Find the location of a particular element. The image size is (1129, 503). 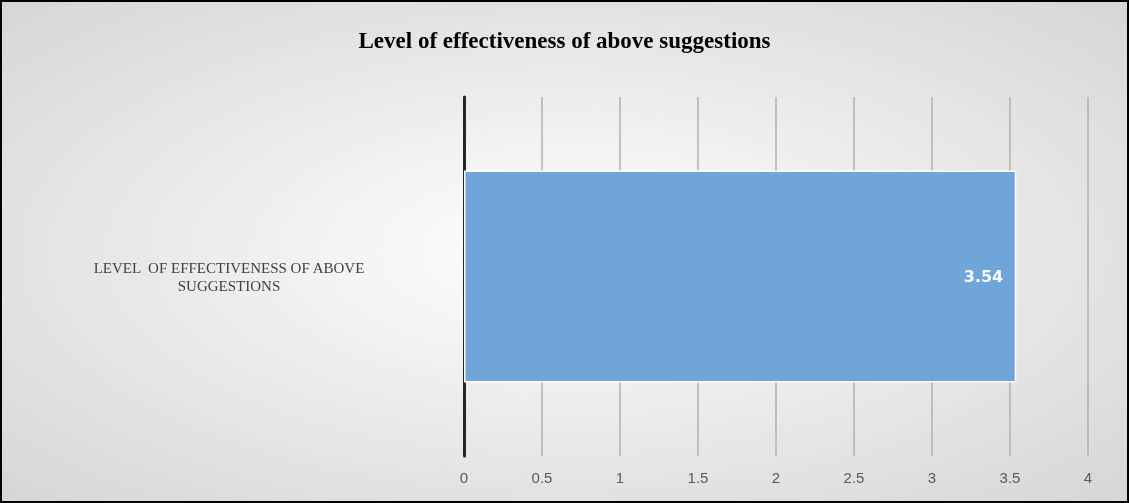

y-tick-label: LEVEL OF EFFECTIVENESS OF ABOVE SUGGESTIONS is located at coordinates (229, 276).